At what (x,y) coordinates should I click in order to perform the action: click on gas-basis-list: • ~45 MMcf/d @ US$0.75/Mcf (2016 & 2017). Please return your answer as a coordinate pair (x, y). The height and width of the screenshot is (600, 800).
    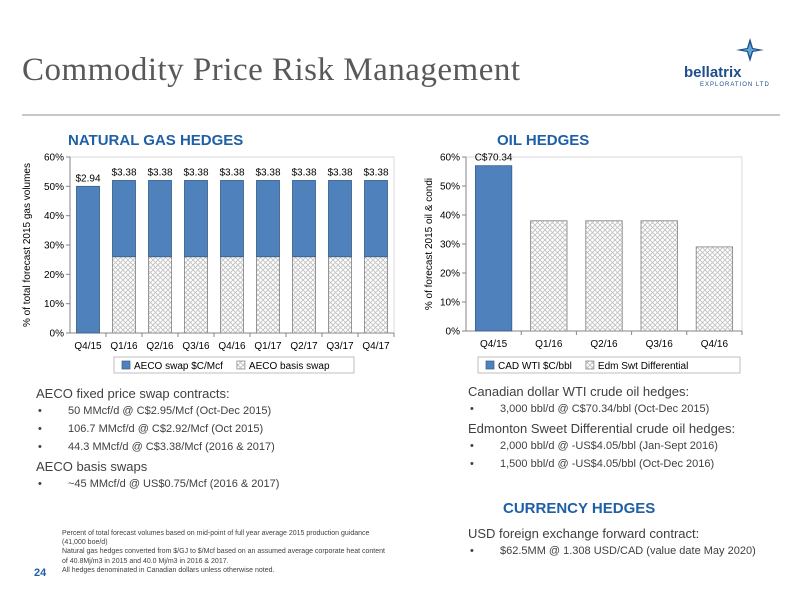
    Looking at the image, I should click on (157, 484).